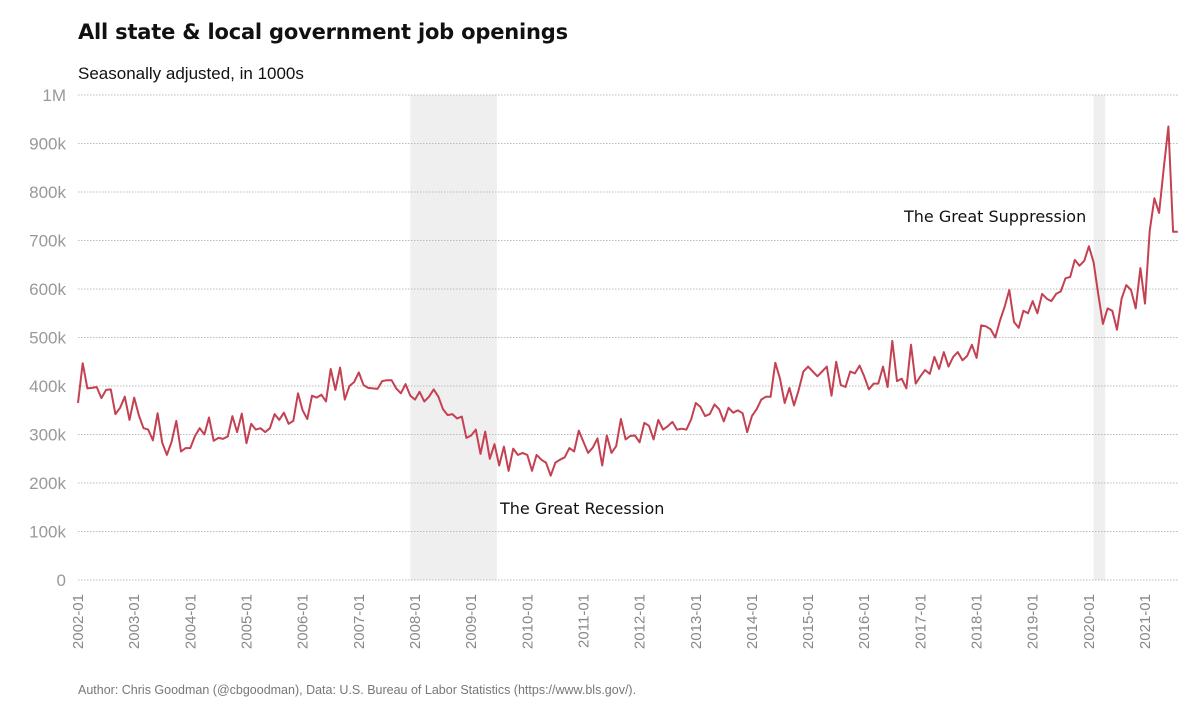 This screenshot has width=1200, height=720. Describe the element at coordinates (134, 621) in the screenshot. I see `x-tick-label: 2003-01` at that location.